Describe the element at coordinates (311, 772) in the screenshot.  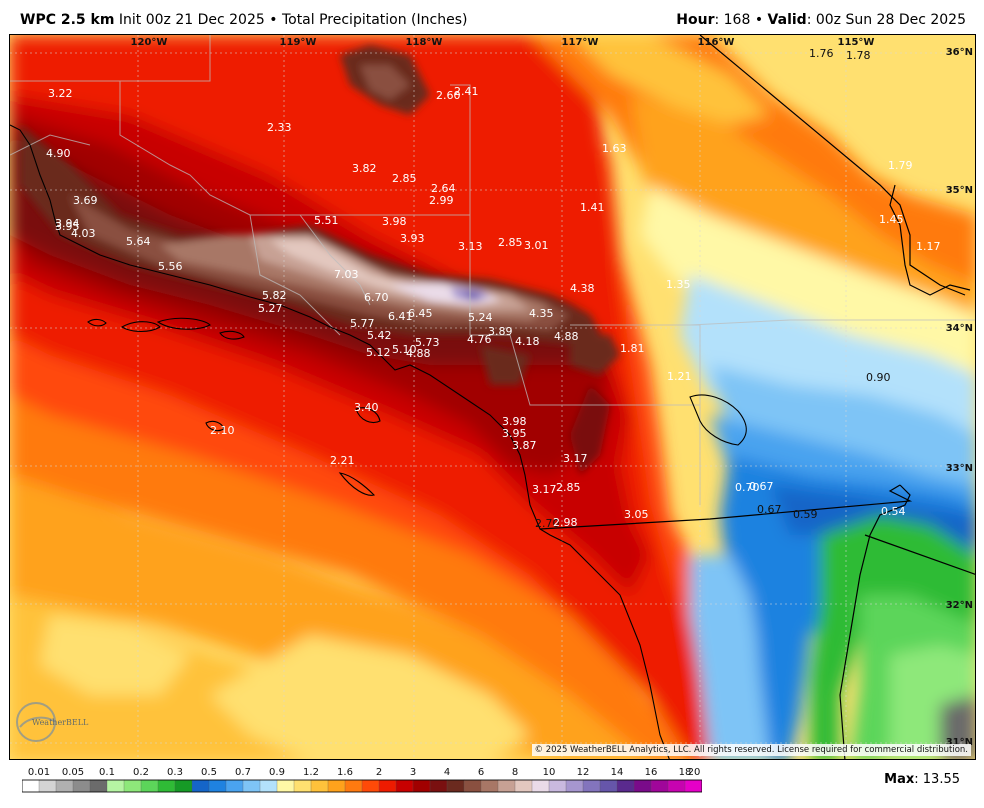
I see `legend-label: 1.2` at that location.